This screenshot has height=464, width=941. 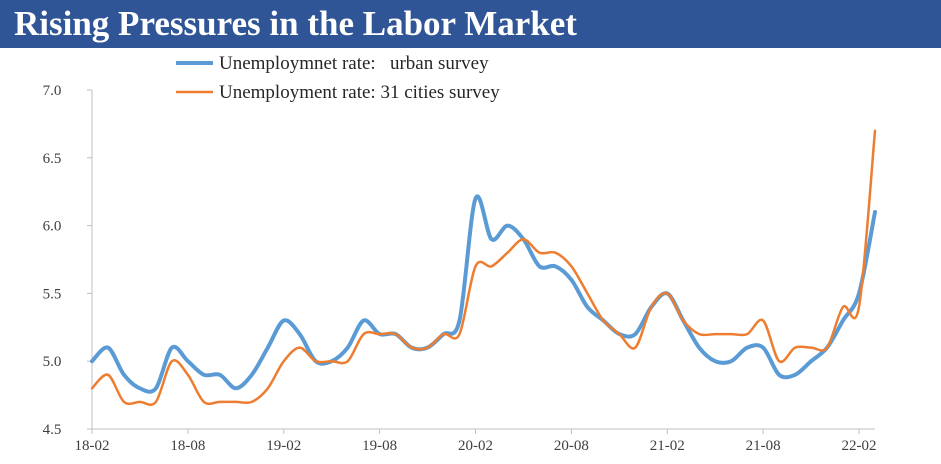 I want to click on title-bar: Rising Pressures in the Labor Market, so click(x=470, y=24).